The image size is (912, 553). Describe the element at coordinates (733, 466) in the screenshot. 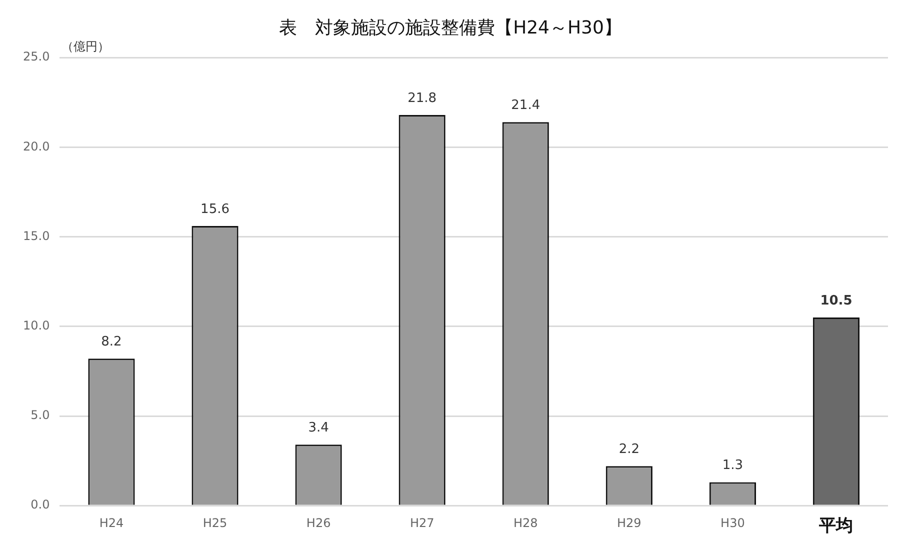

I see `data-label: 1.3` at that location.